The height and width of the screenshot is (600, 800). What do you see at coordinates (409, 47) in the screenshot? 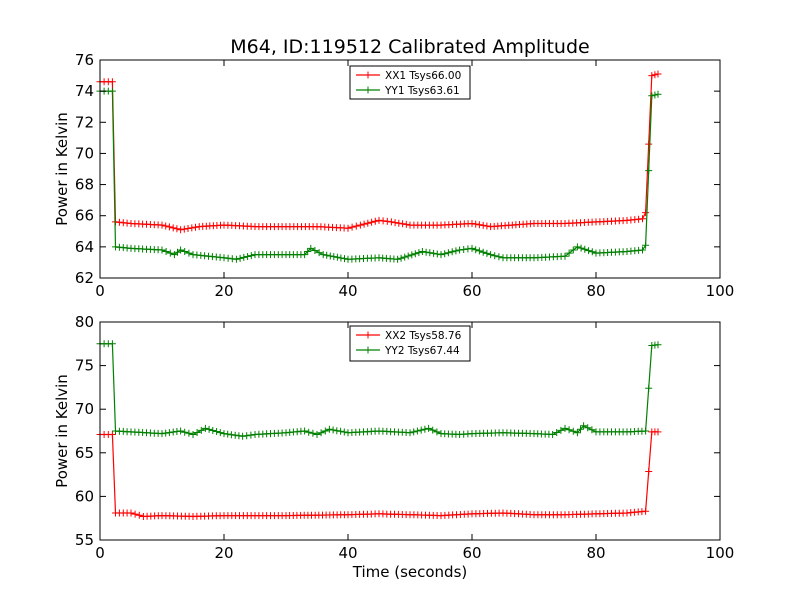
I see `chart-title: M64, ID:119512 Calibrated Amplitude` at bounding box center [409, 47].